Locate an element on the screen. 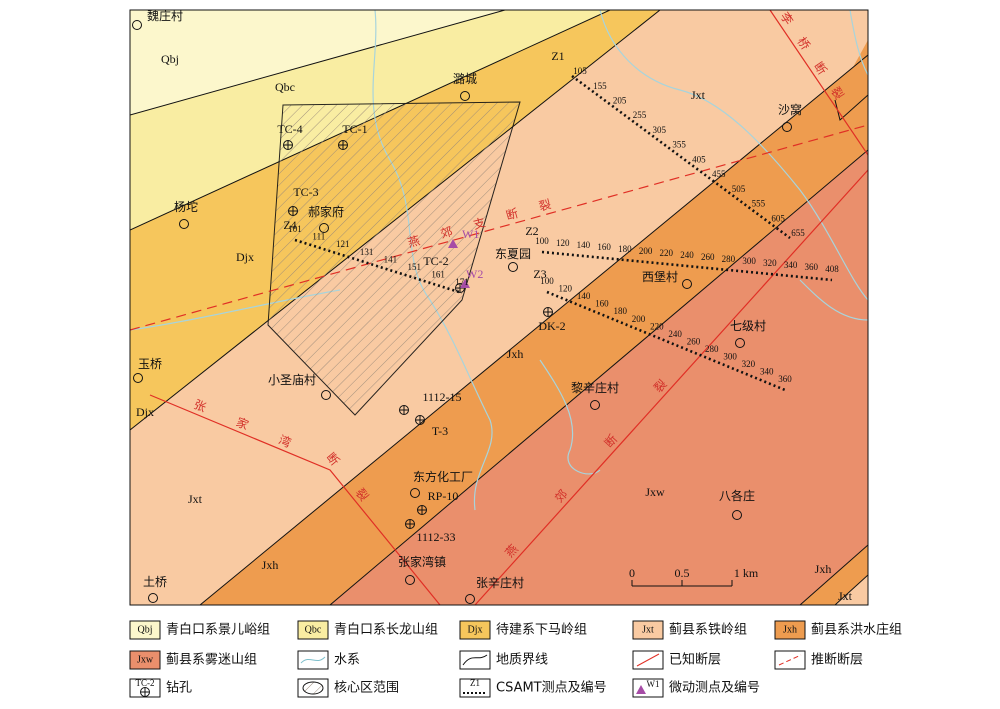  place-label: 东夏园 is located at coordinates (513, 254).